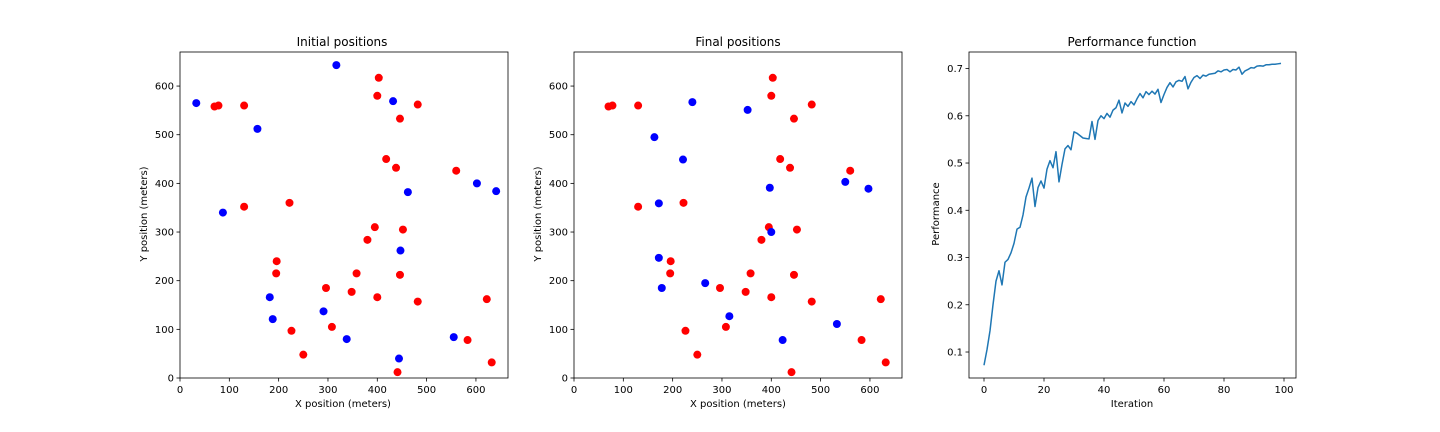 Image resolution: width=1440 pixels, height=432 pixels. What do you see at coordinates (936, 213) in the screenshot?
I see `y-axis-label: Performance` at bounding box center [936, 213].